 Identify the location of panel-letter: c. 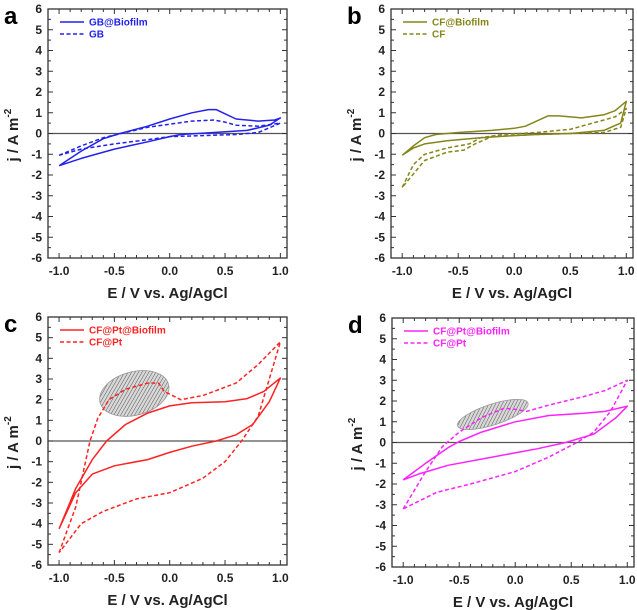
(10, 324).